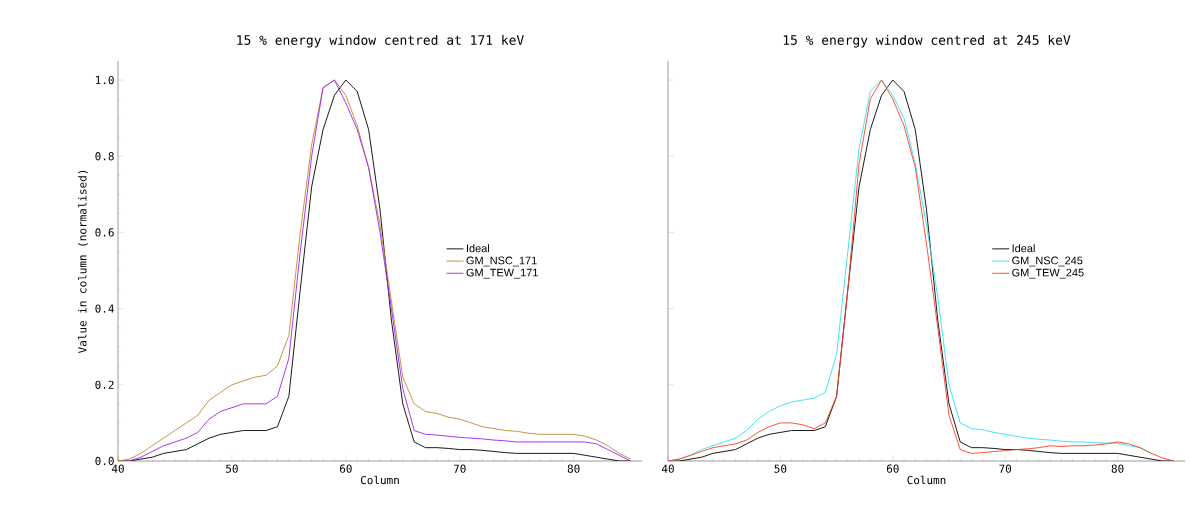 This screenshot has width=1190, height=515. Describe the element at coordinates (105, 80) in the screenshot. I see `y-tick-label: 1.0` at that location.